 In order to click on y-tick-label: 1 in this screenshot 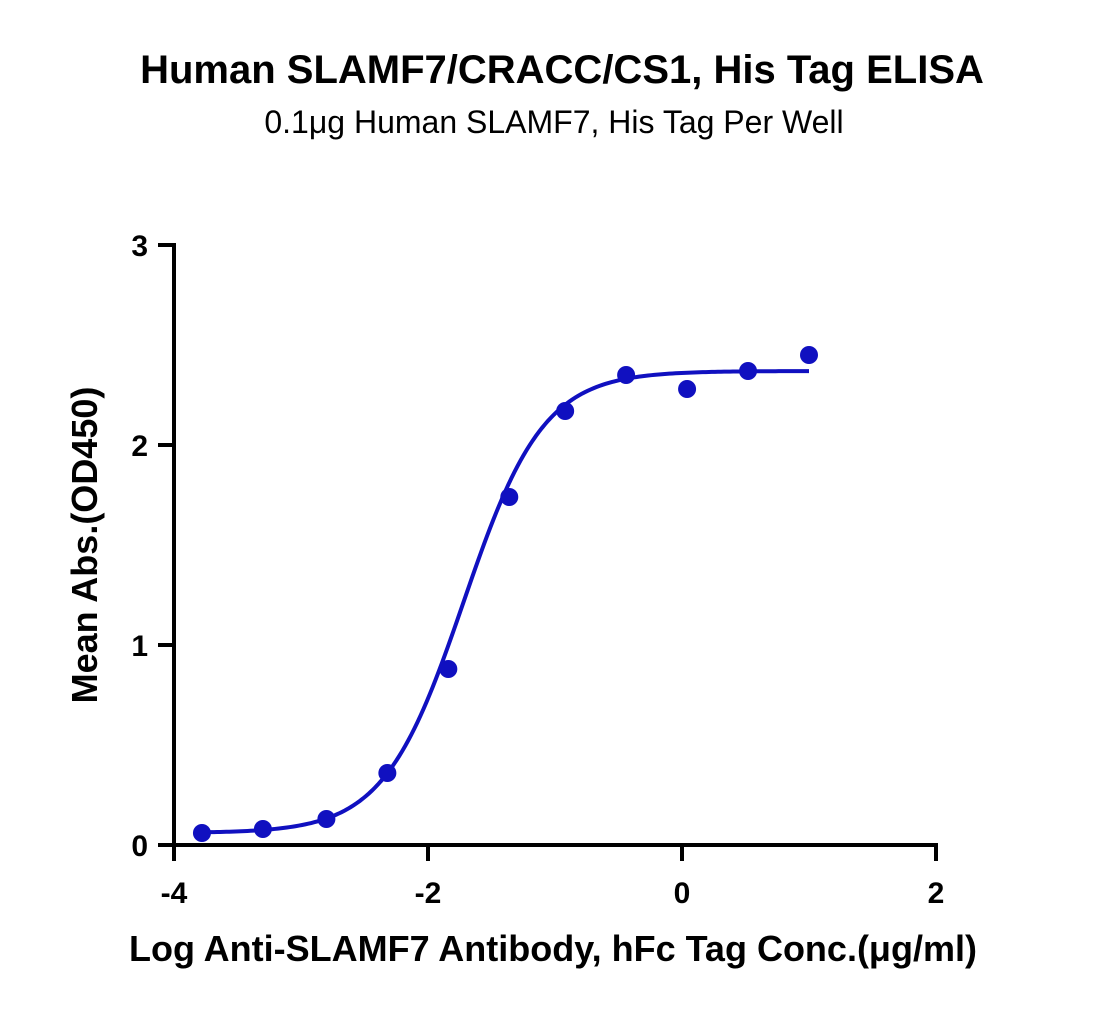, I will do `click(139, 646)`.